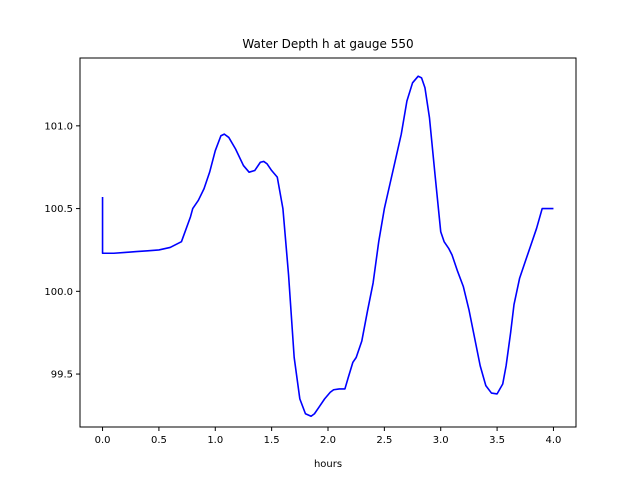  I want to click on x-tick-label: 0.0, so click(103, 440).